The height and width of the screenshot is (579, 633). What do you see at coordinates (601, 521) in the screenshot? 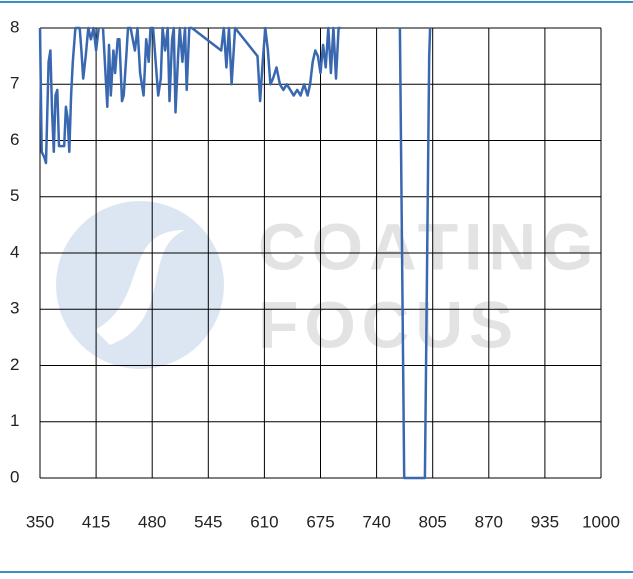
I see `x-tick-label: 1000` at bounding box center [601, 521].